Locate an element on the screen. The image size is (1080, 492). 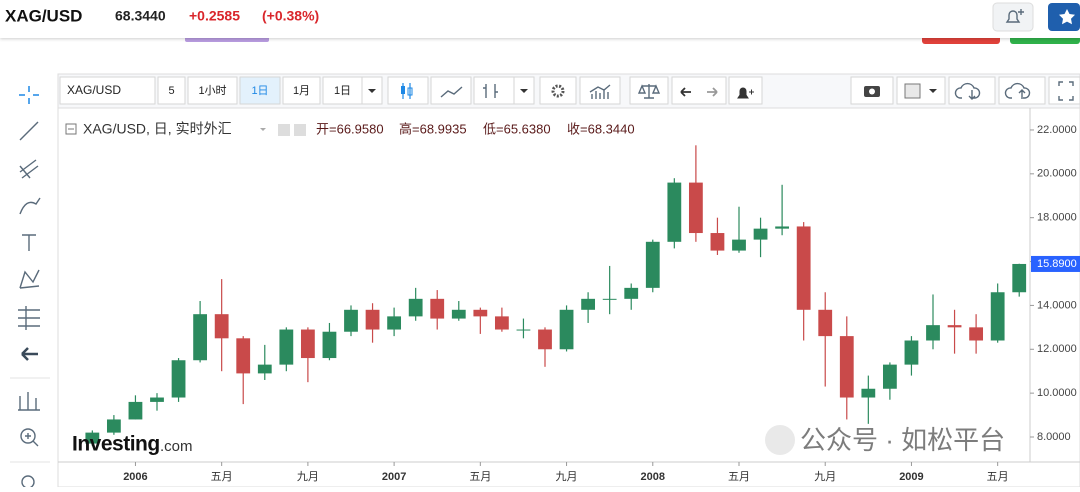
zoom-tool-detail is located at coordinates (32, 440).